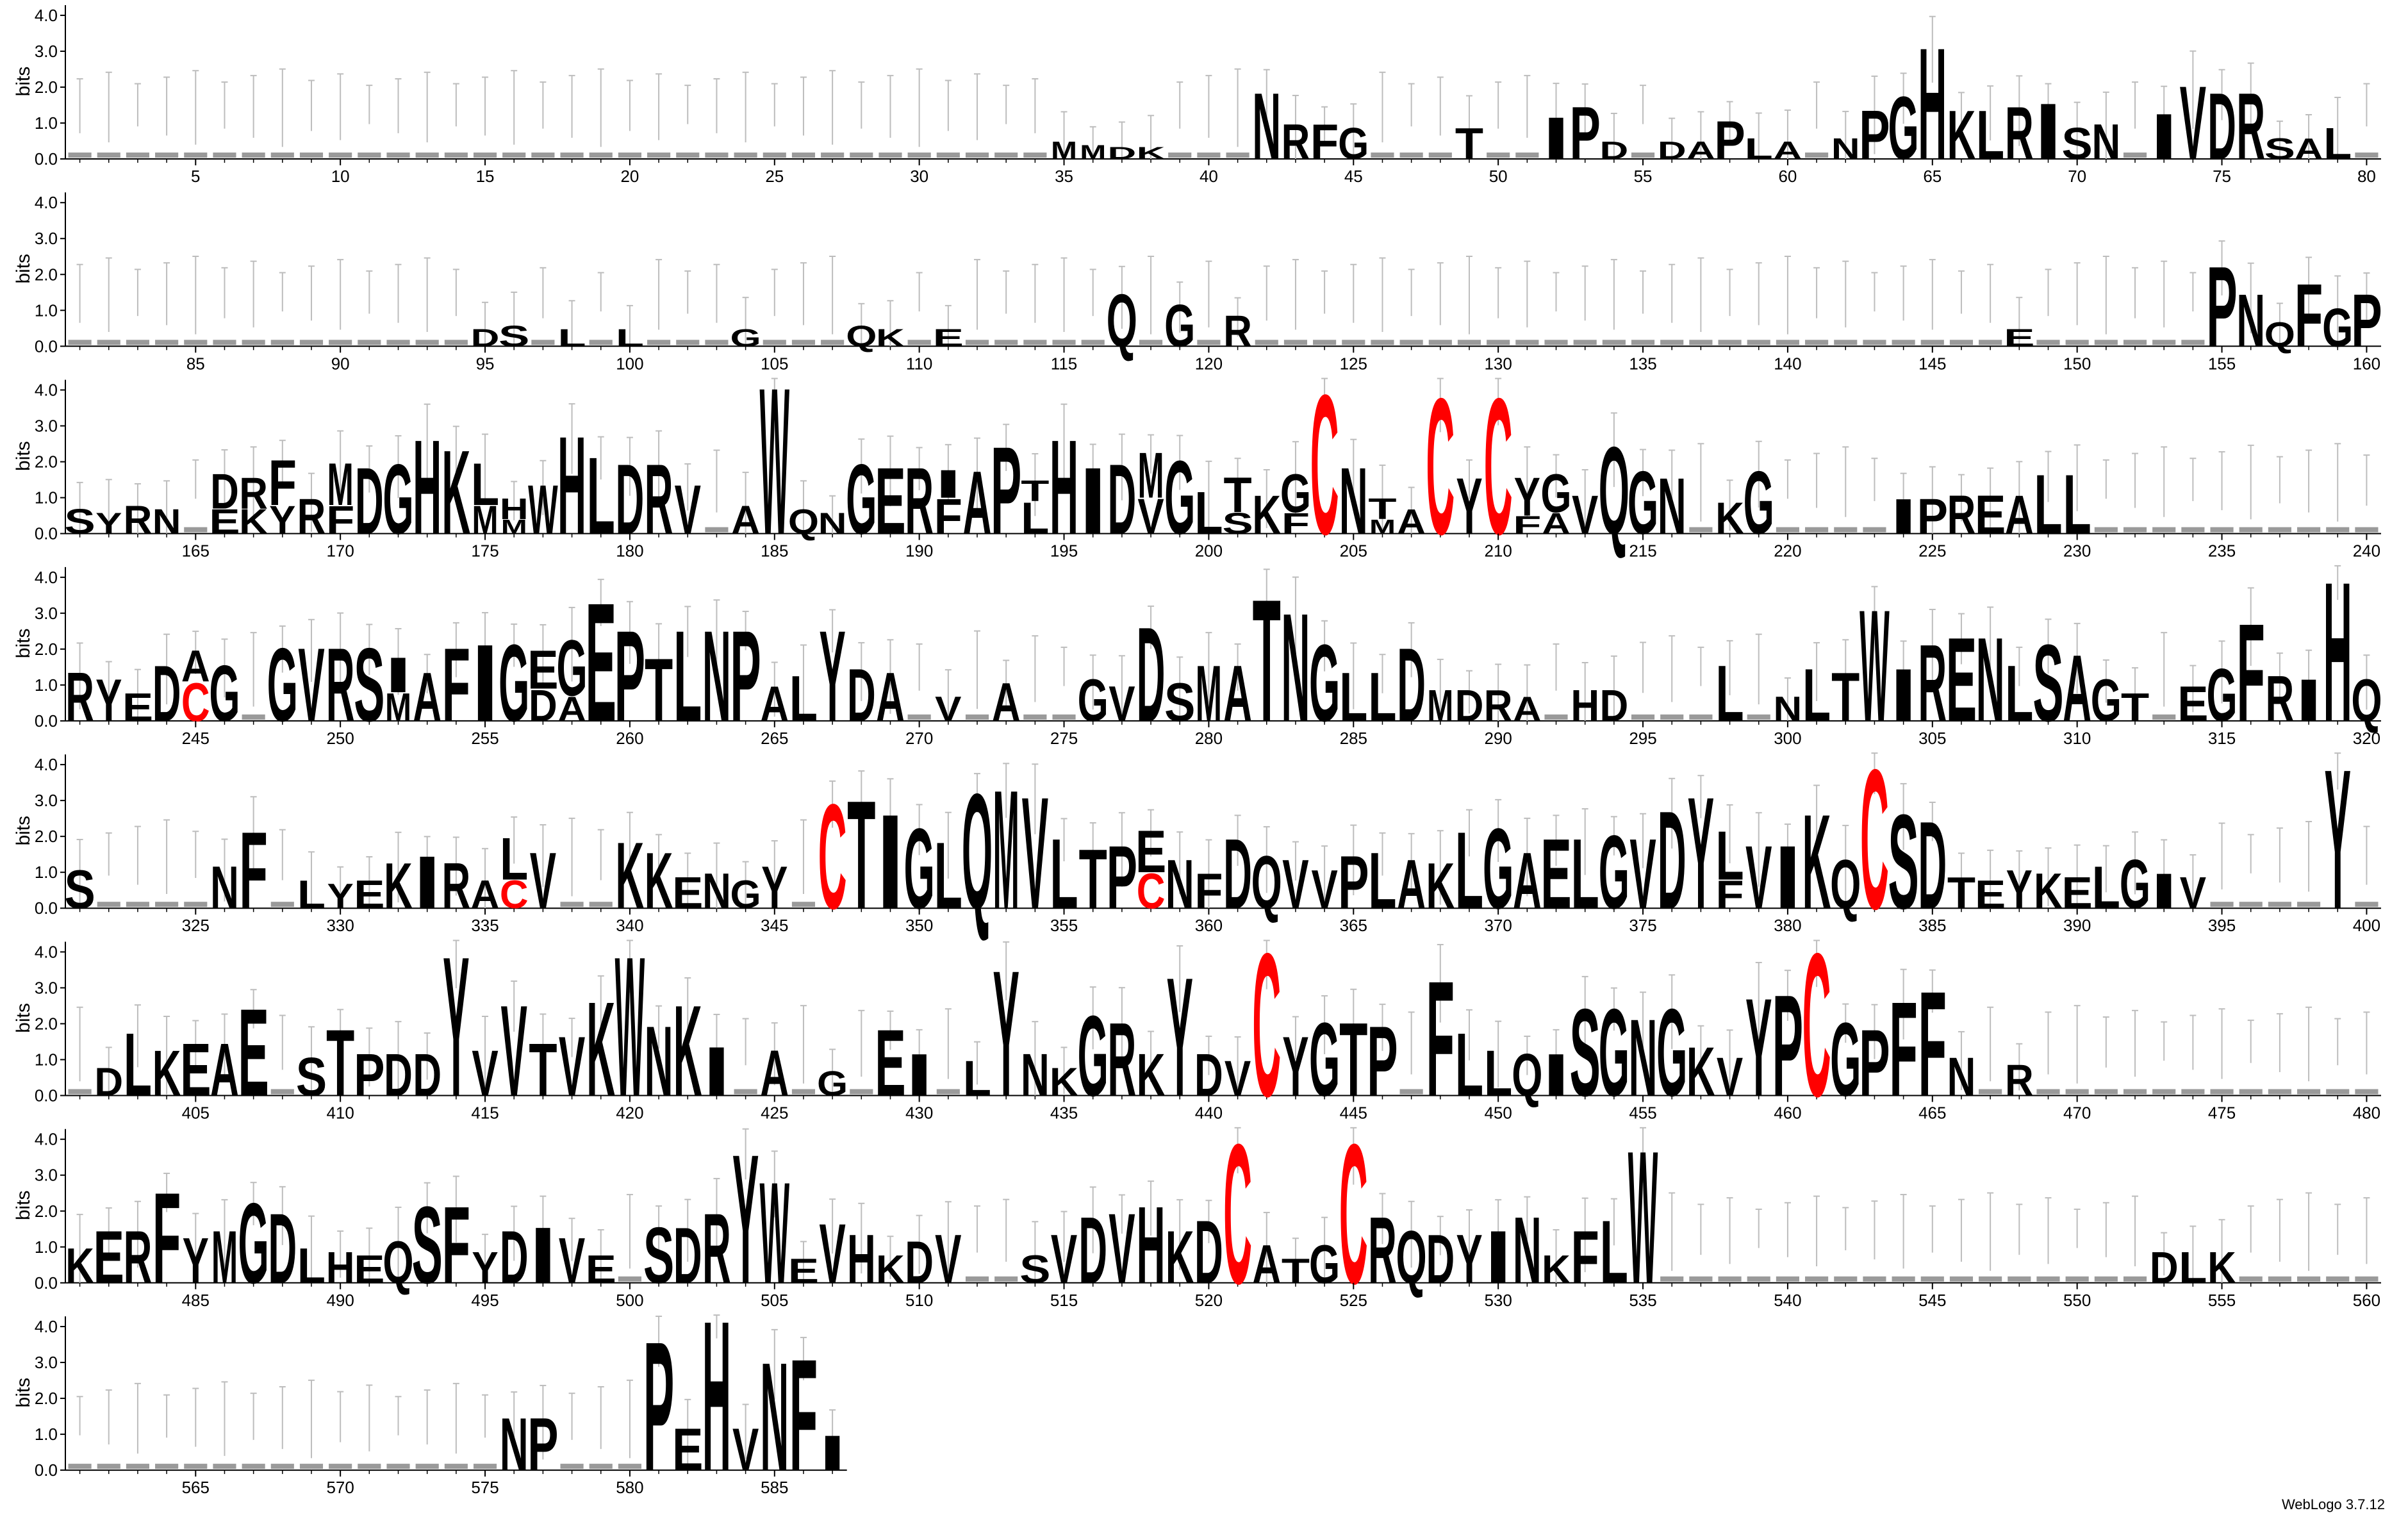  I want to click on x-tick-label: 40, so click(1209, 176).